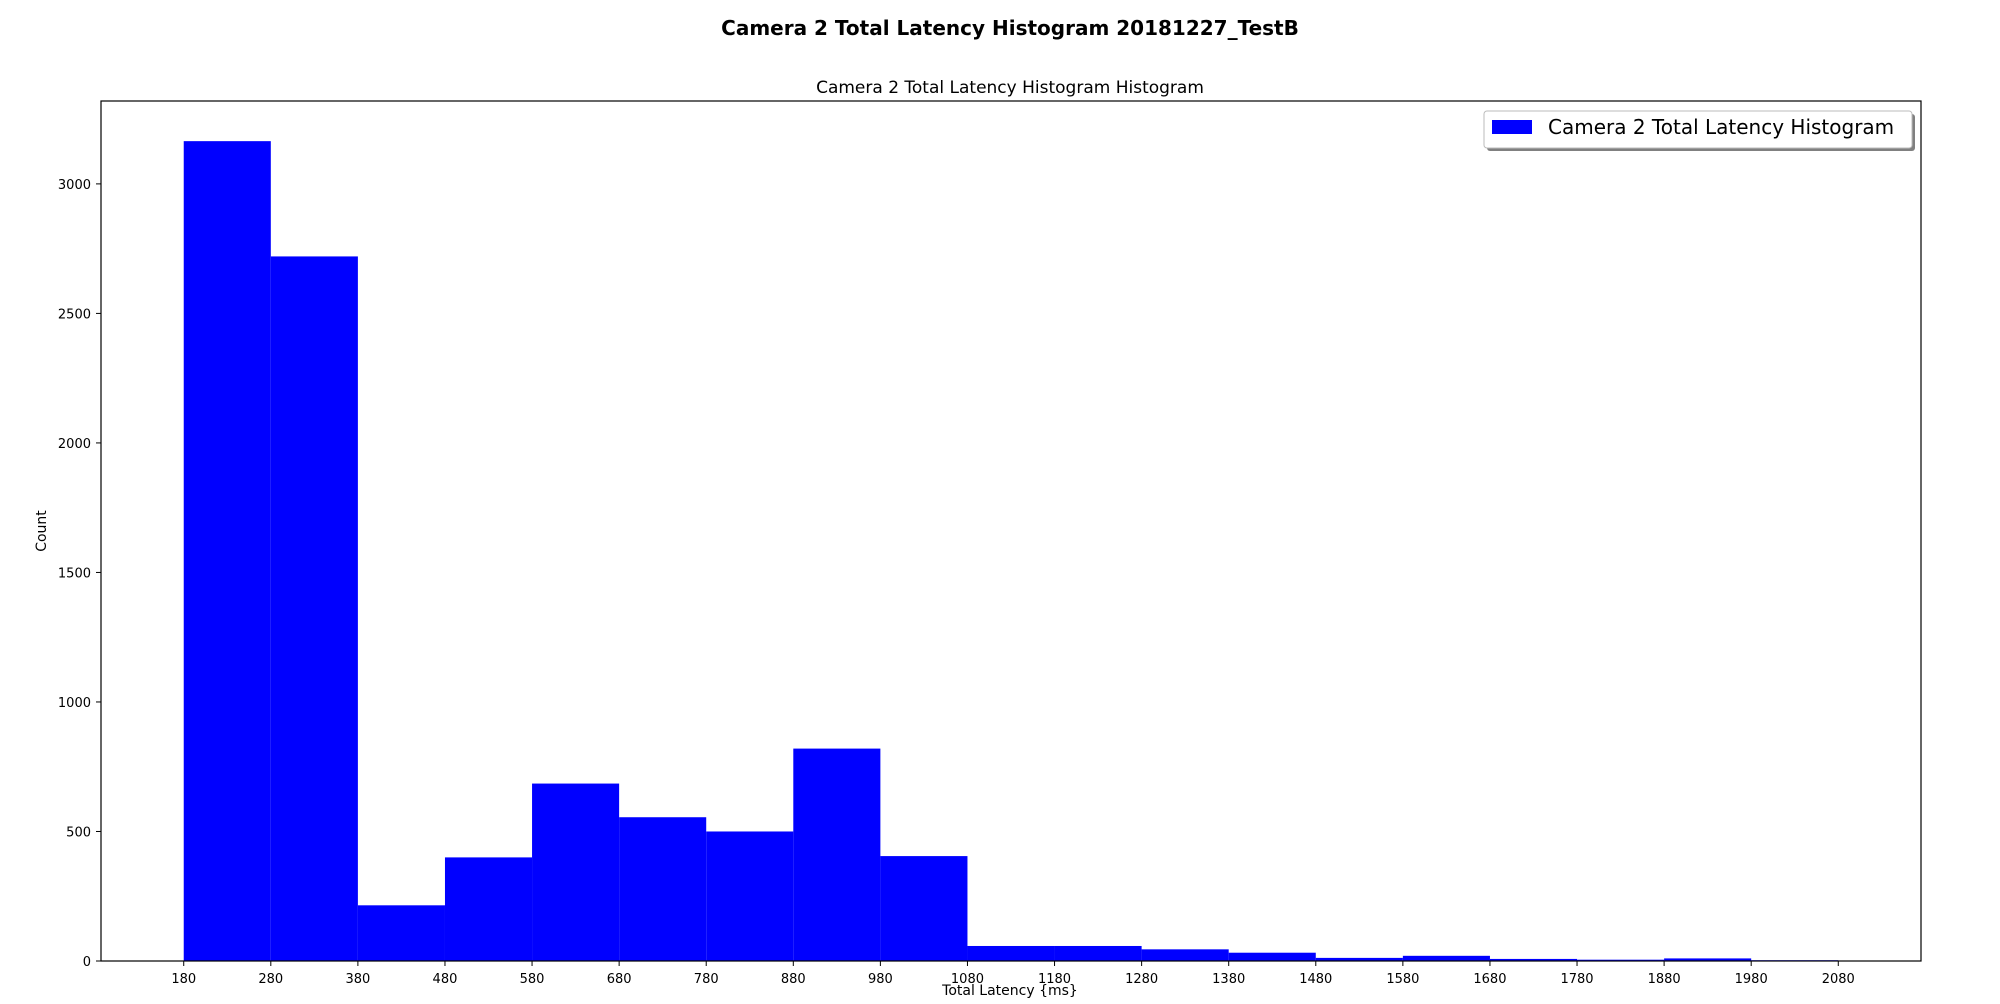  What do you see at coordinates (74, 314) in the screenshot?
I see `y-tick-label: 2500` at bounding box center [74, 314].